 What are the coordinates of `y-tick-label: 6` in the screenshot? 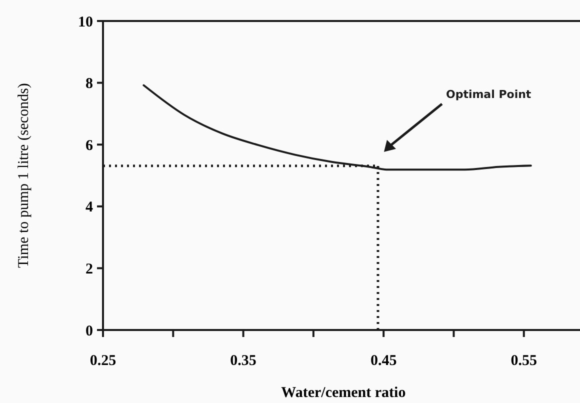 It's located at (90, 146).